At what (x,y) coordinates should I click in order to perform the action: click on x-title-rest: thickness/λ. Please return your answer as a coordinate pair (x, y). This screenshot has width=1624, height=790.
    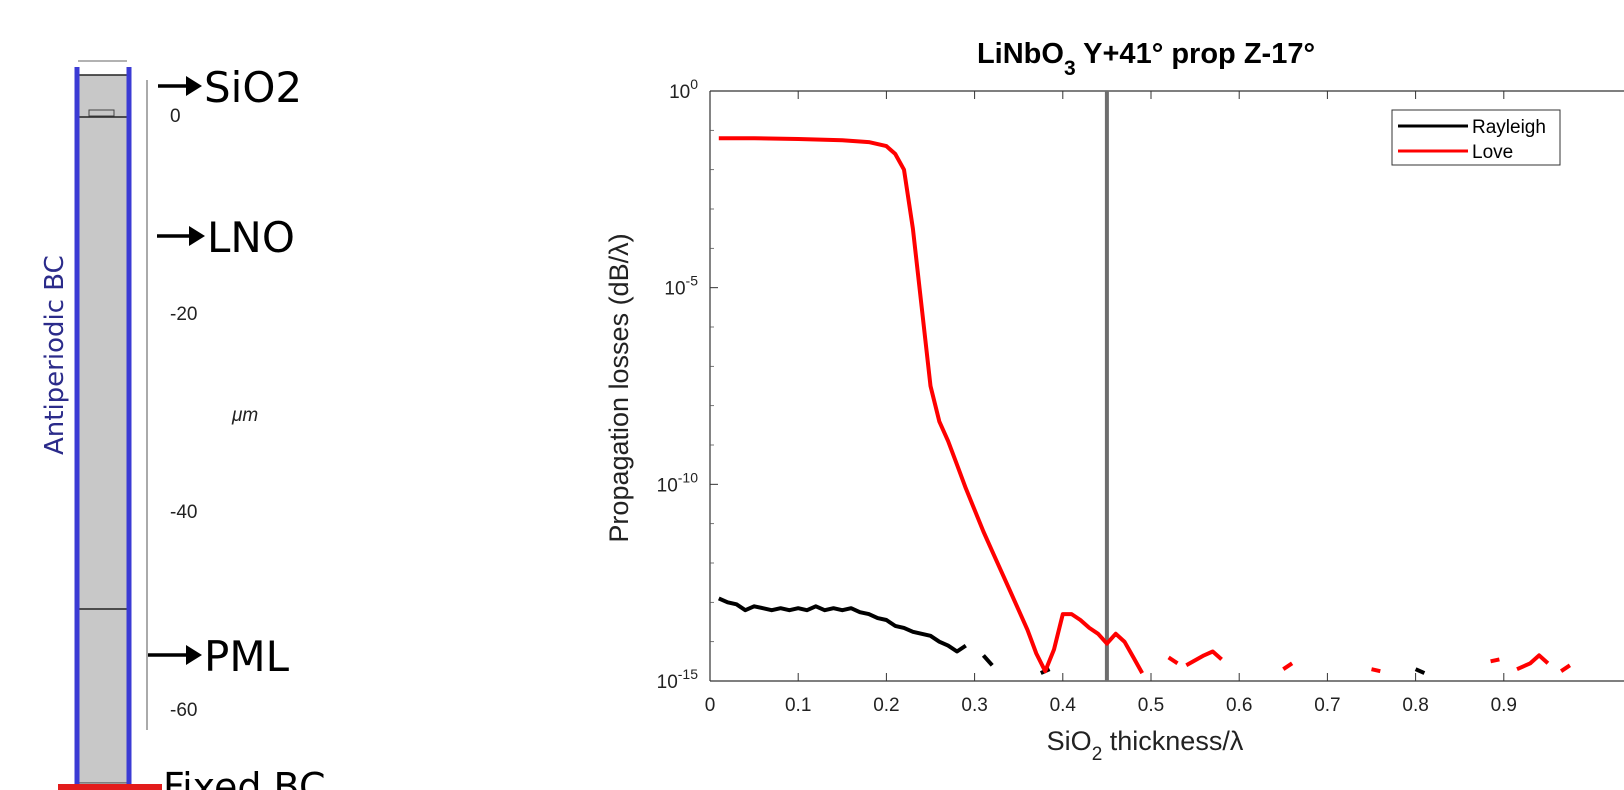
    Looking at the image, I should click on (1173, 741).